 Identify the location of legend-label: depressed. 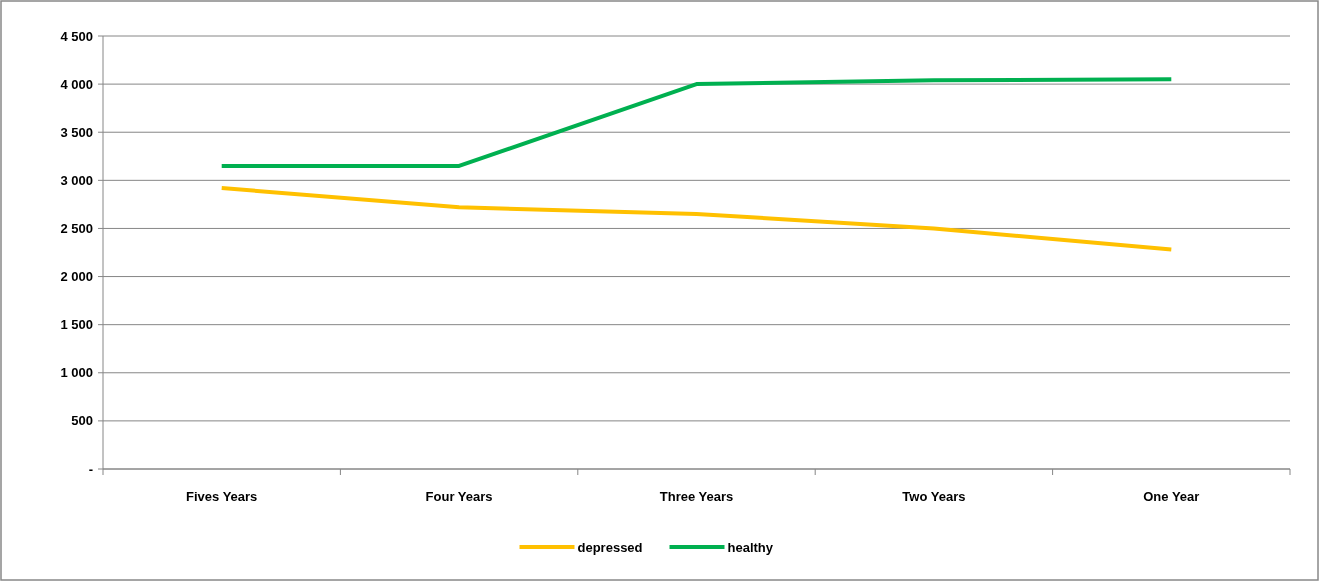
(610, 547).